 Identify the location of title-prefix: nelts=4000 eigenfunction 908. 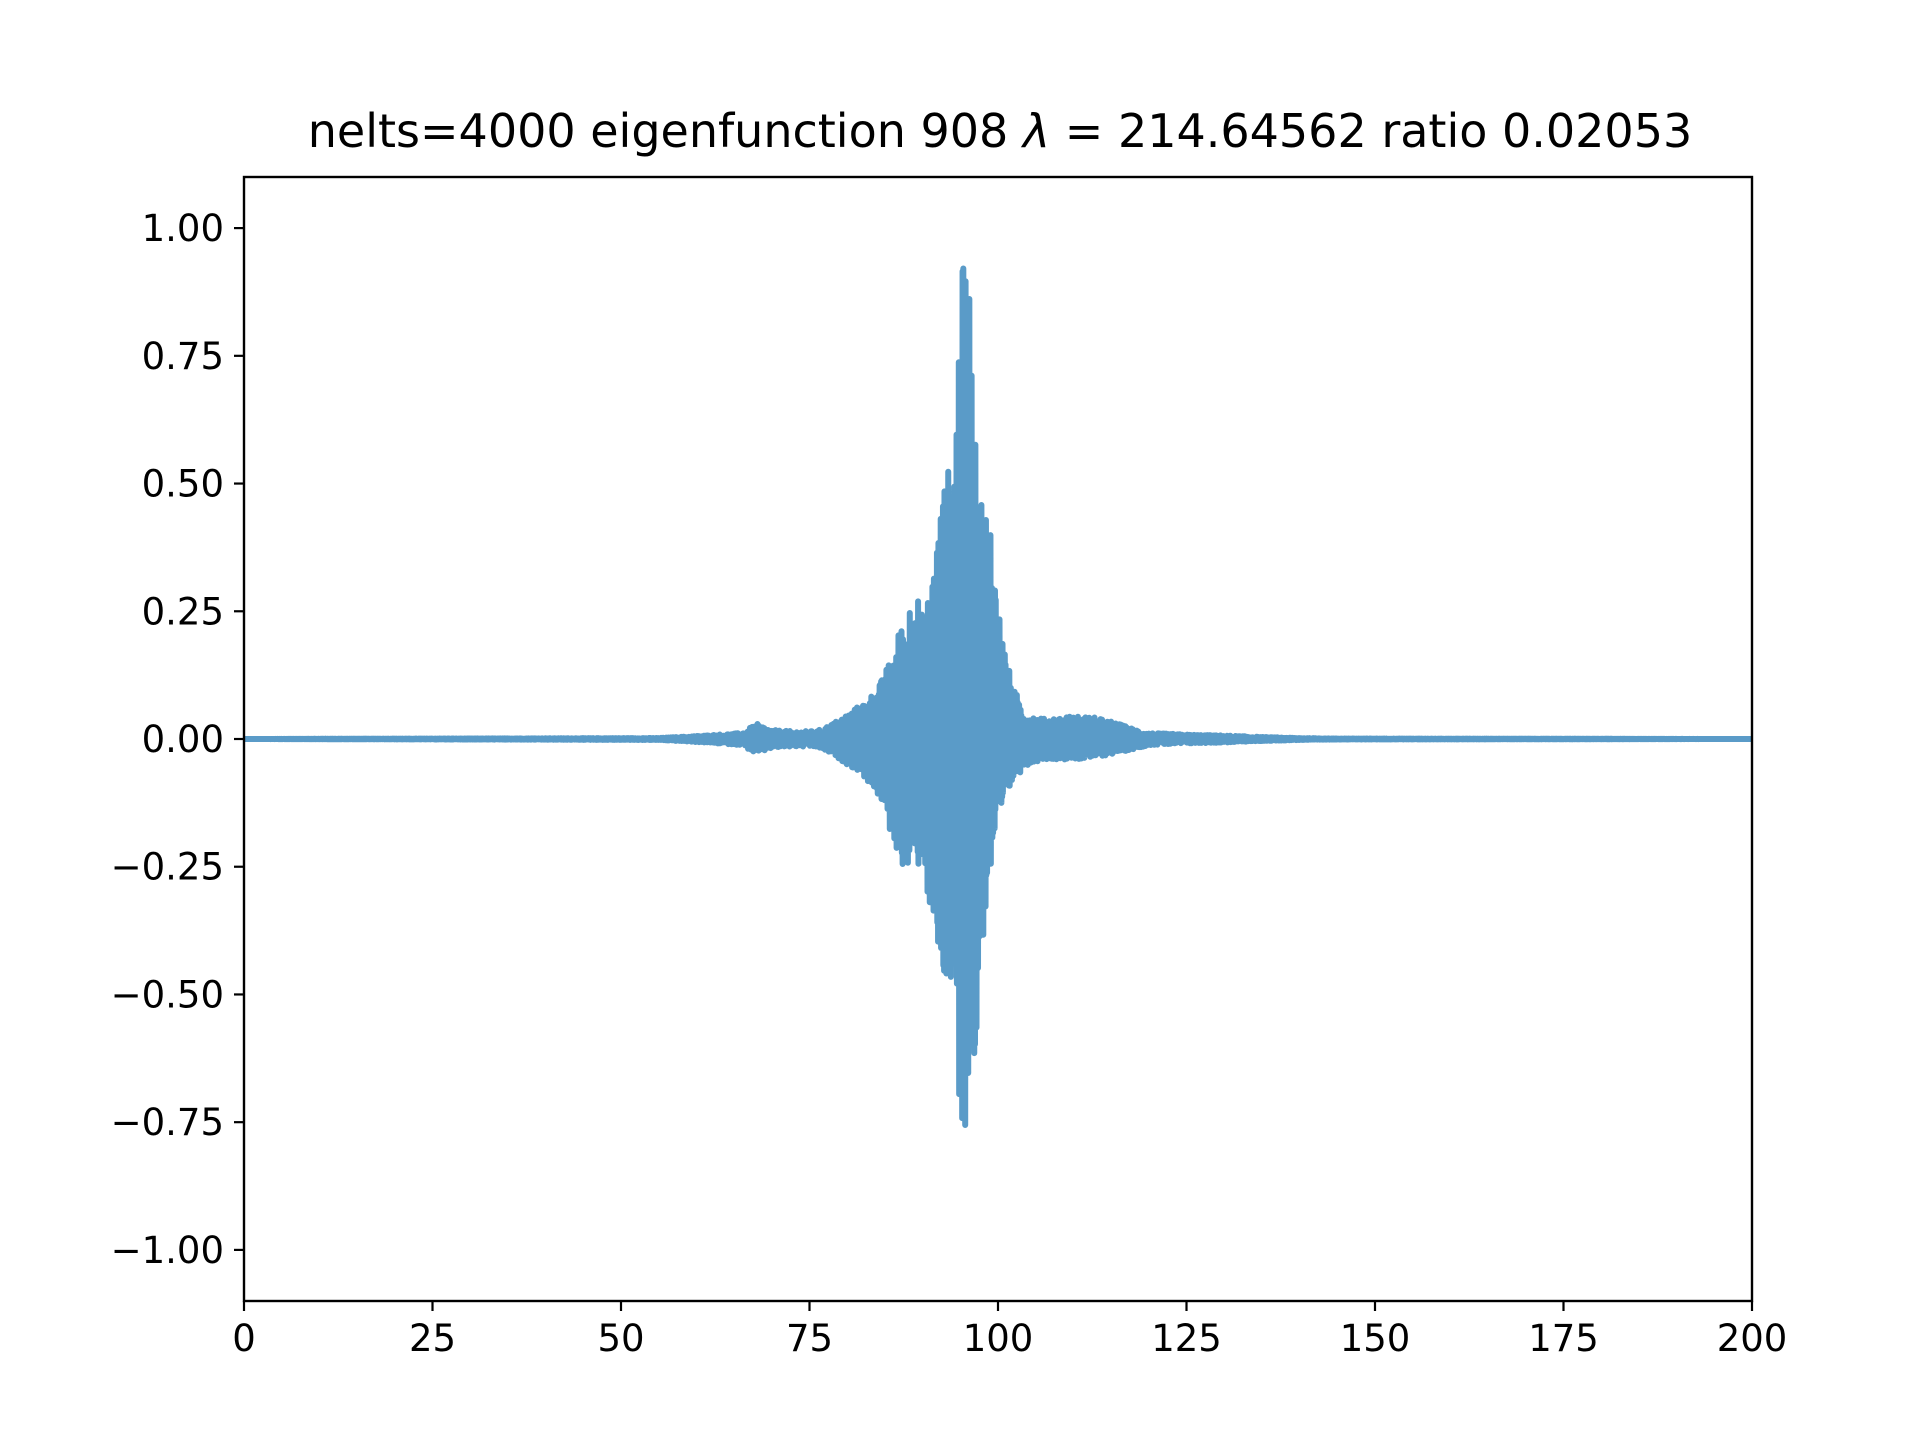
(665, 131).